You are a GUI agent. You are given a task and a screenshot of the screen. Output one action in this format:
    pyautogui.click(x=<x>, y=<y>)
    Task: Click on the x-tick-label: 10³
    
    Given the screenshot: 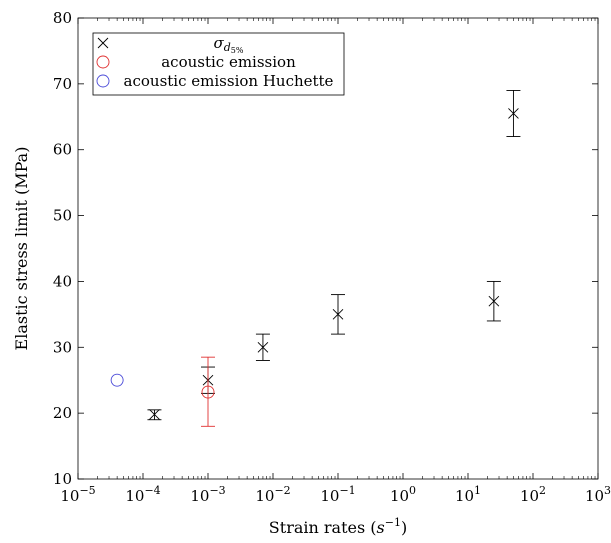 What is the action you would take?
    pyautogui.click(x=598, y=494)
    